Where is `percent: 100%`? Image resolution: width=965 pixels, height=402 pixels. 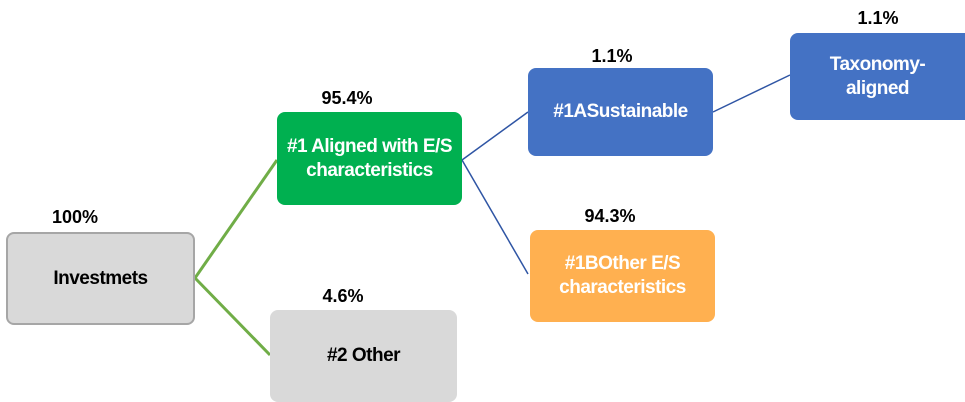
percent: 100% is located at coordinates (75, 217).